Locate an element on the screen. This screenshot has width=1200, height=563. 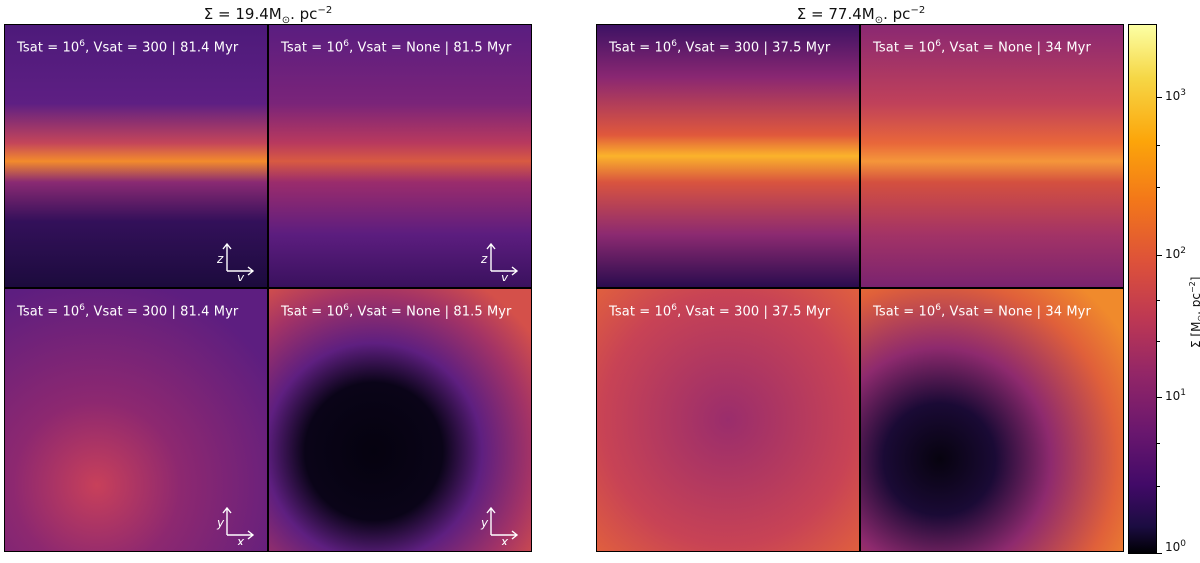
left-group-title: Σ = 19.4M⊙. pc−2 is located at coordinates (268, 15).